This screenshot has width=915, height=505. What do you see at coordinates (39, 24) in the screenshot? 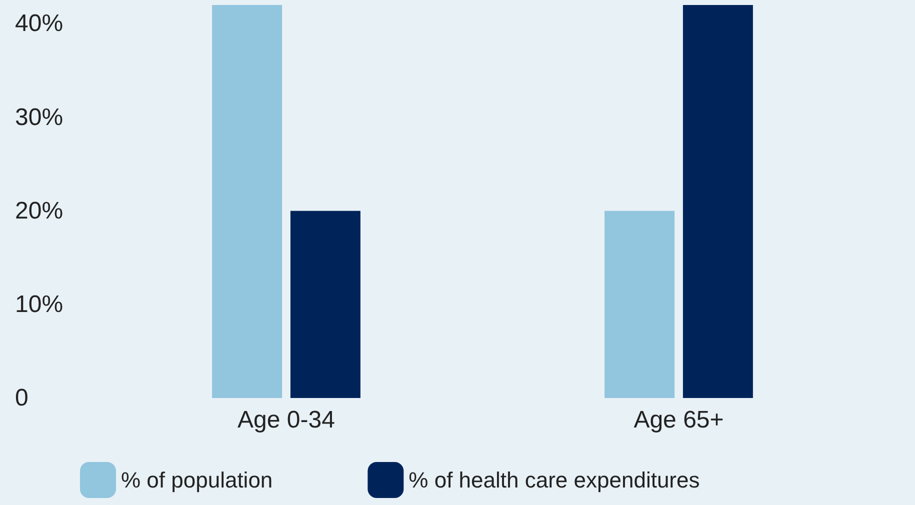
I see `y-tick-label: 40%` at bounding box center [39, 24].